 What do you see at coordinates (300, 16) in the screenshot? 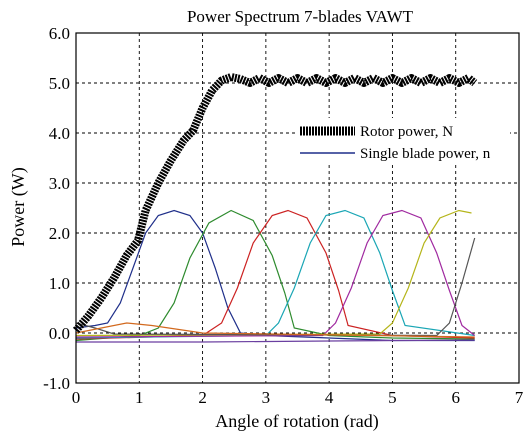
I see `chart-title: Power Spectrum 7-blades VAWT` at bounding box center [300, 16].